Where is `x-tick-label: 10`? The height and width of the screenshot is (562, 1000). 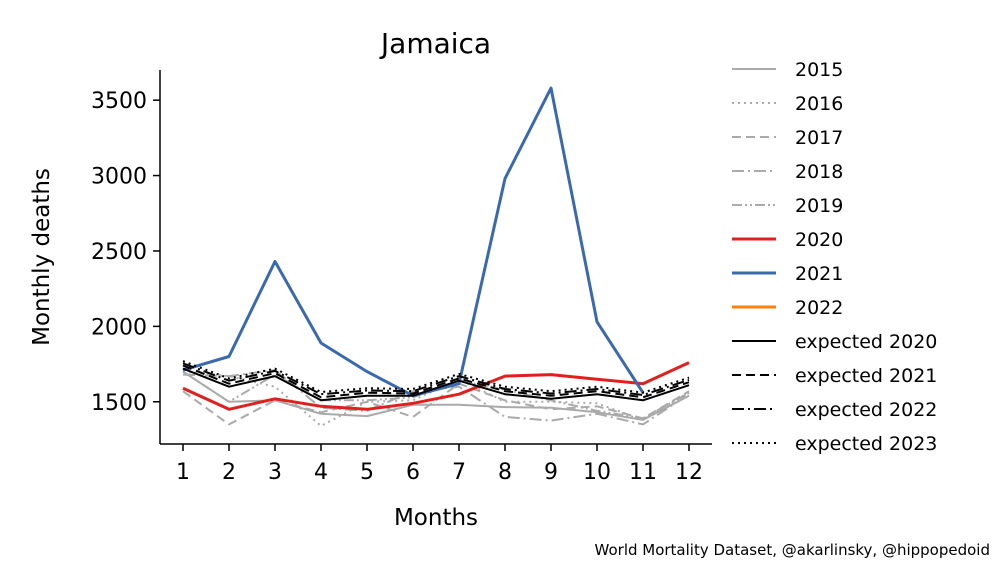
x-tick-label: 10 is located at coordinates (597, 472).